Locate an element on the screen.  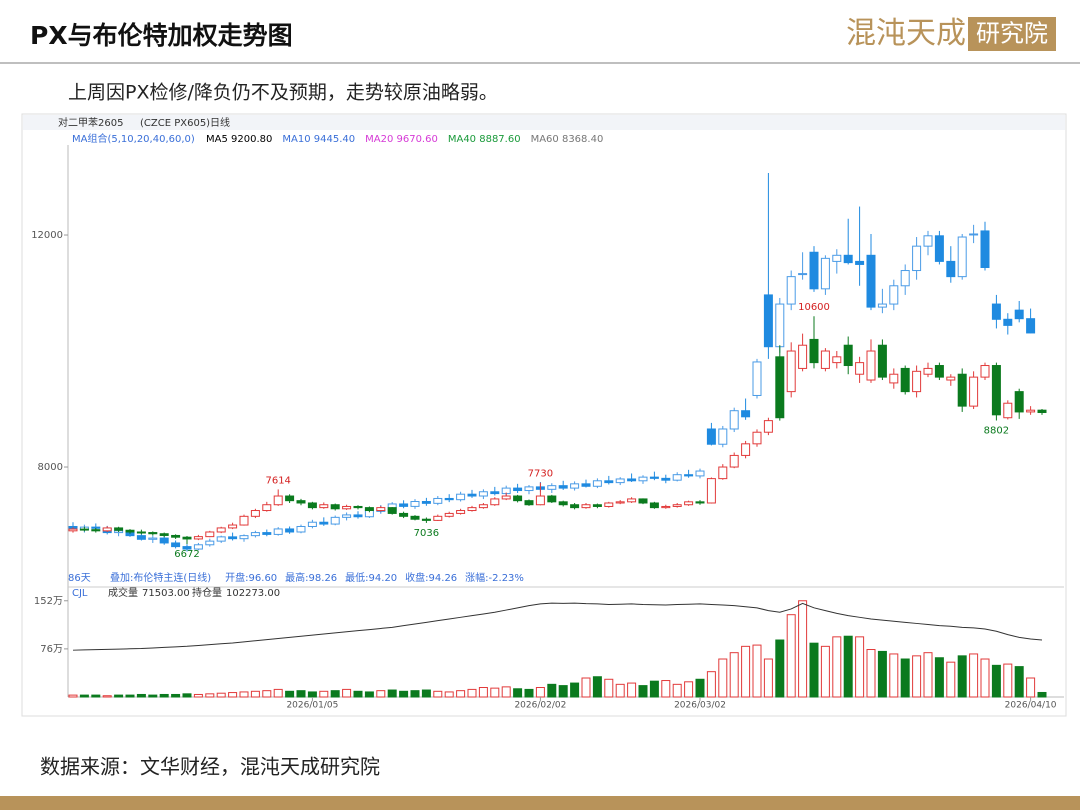
high-label: 10600 is located at coordinates (814, 307).